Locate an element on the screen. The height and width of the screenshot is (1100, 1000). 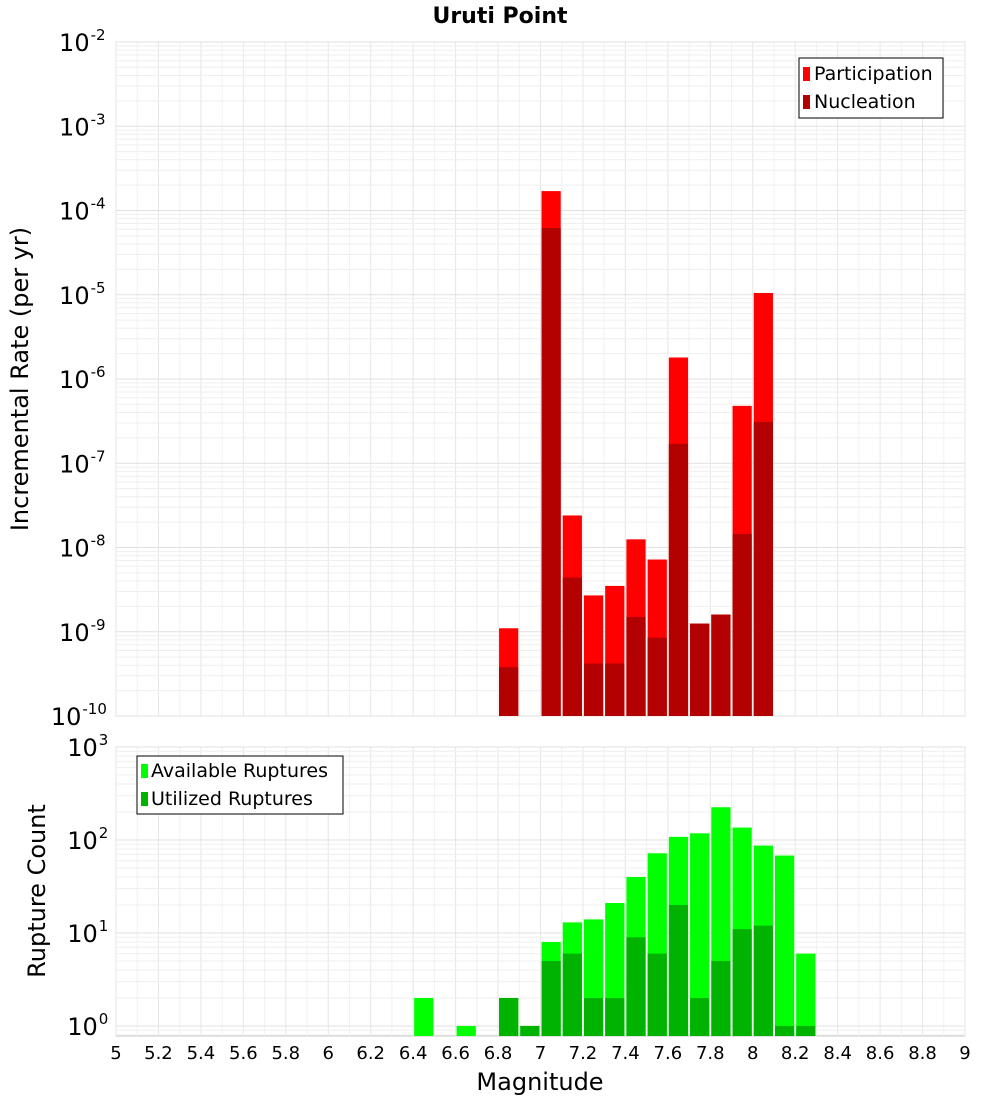
y-tick-label: 10 -5 is located at coordinates (82, 294).